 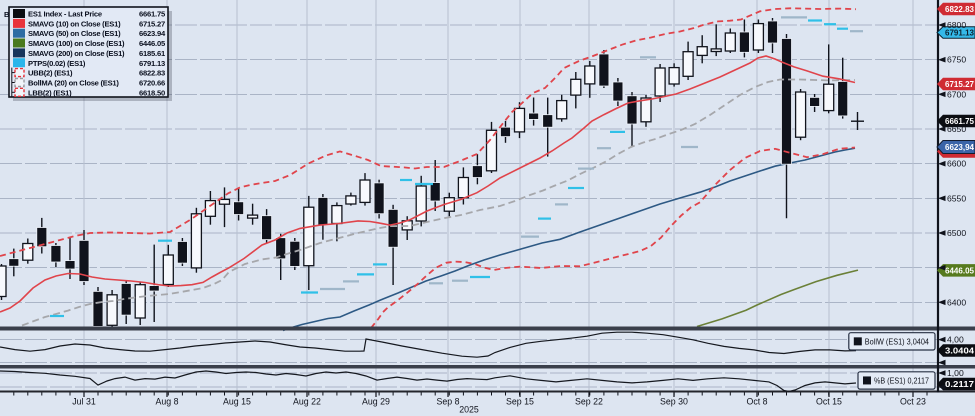 I want to click on svg-text: Sep 30, so click(x=674, y=402).